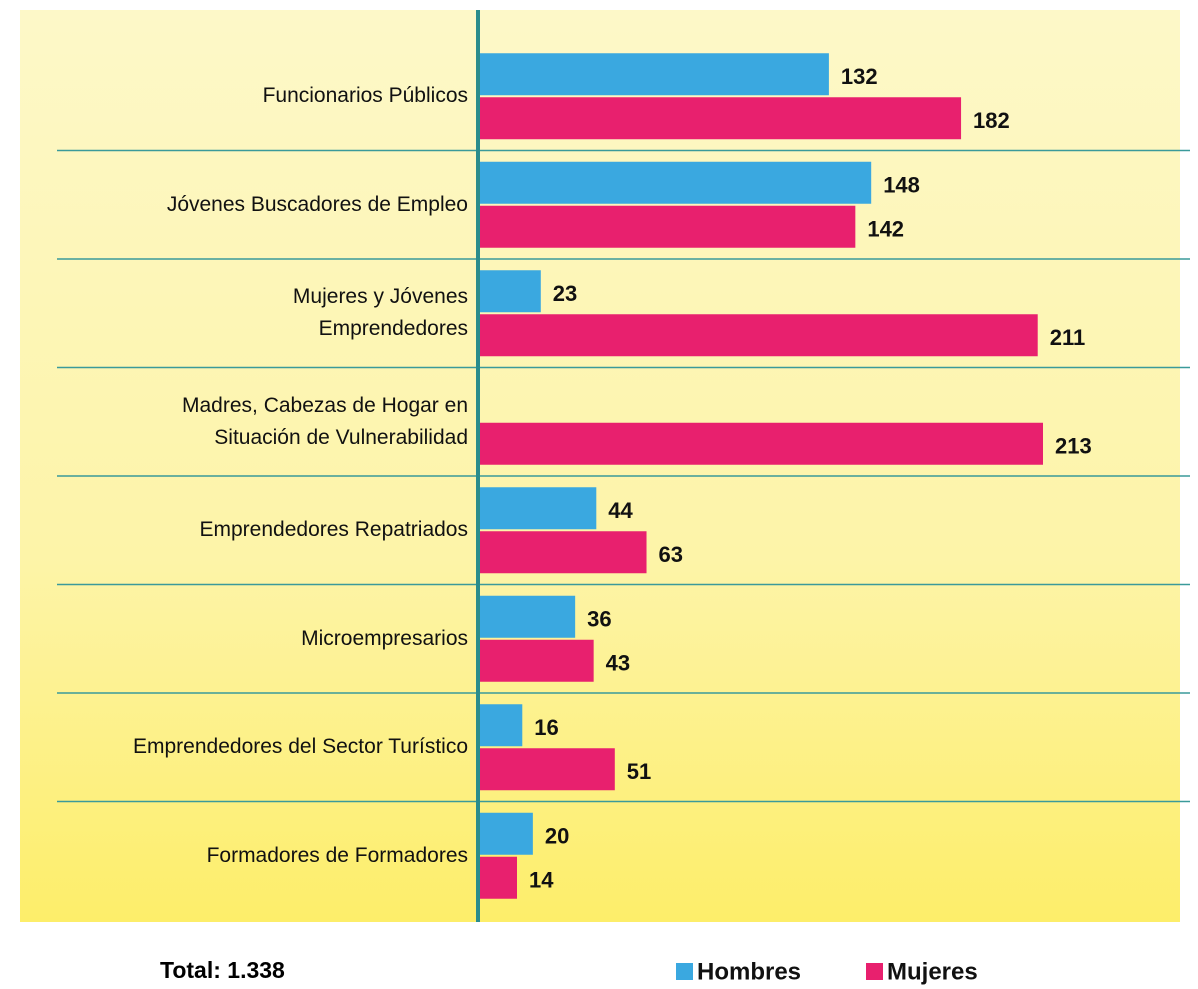 This screenshot has width=1198, height=989. What do you see at coordinates (749, 971) in the screenshot?
I see `legend-label: Hombres` at bounding box center [749, 971].